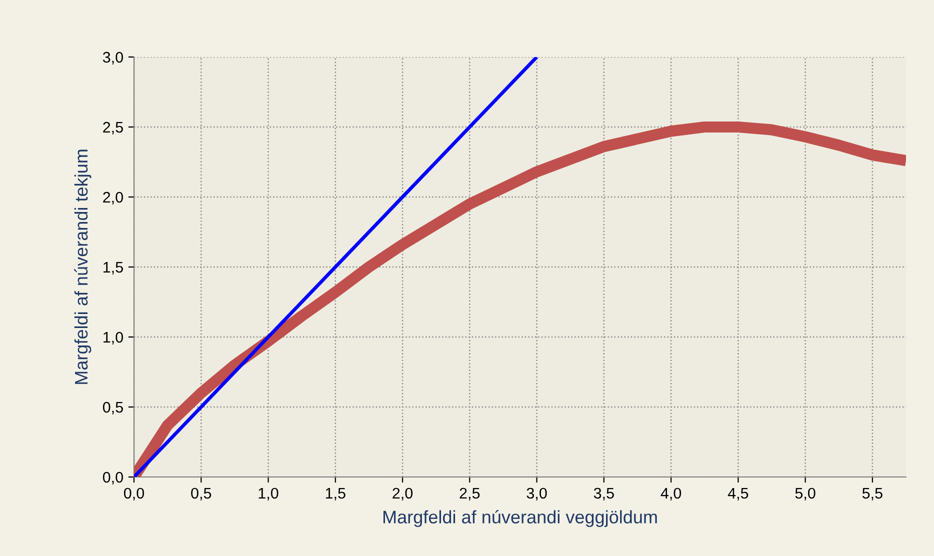 This screenshot has width=934, height=556. I want to click on y-tick-label: 1,0, so click(113, 338).